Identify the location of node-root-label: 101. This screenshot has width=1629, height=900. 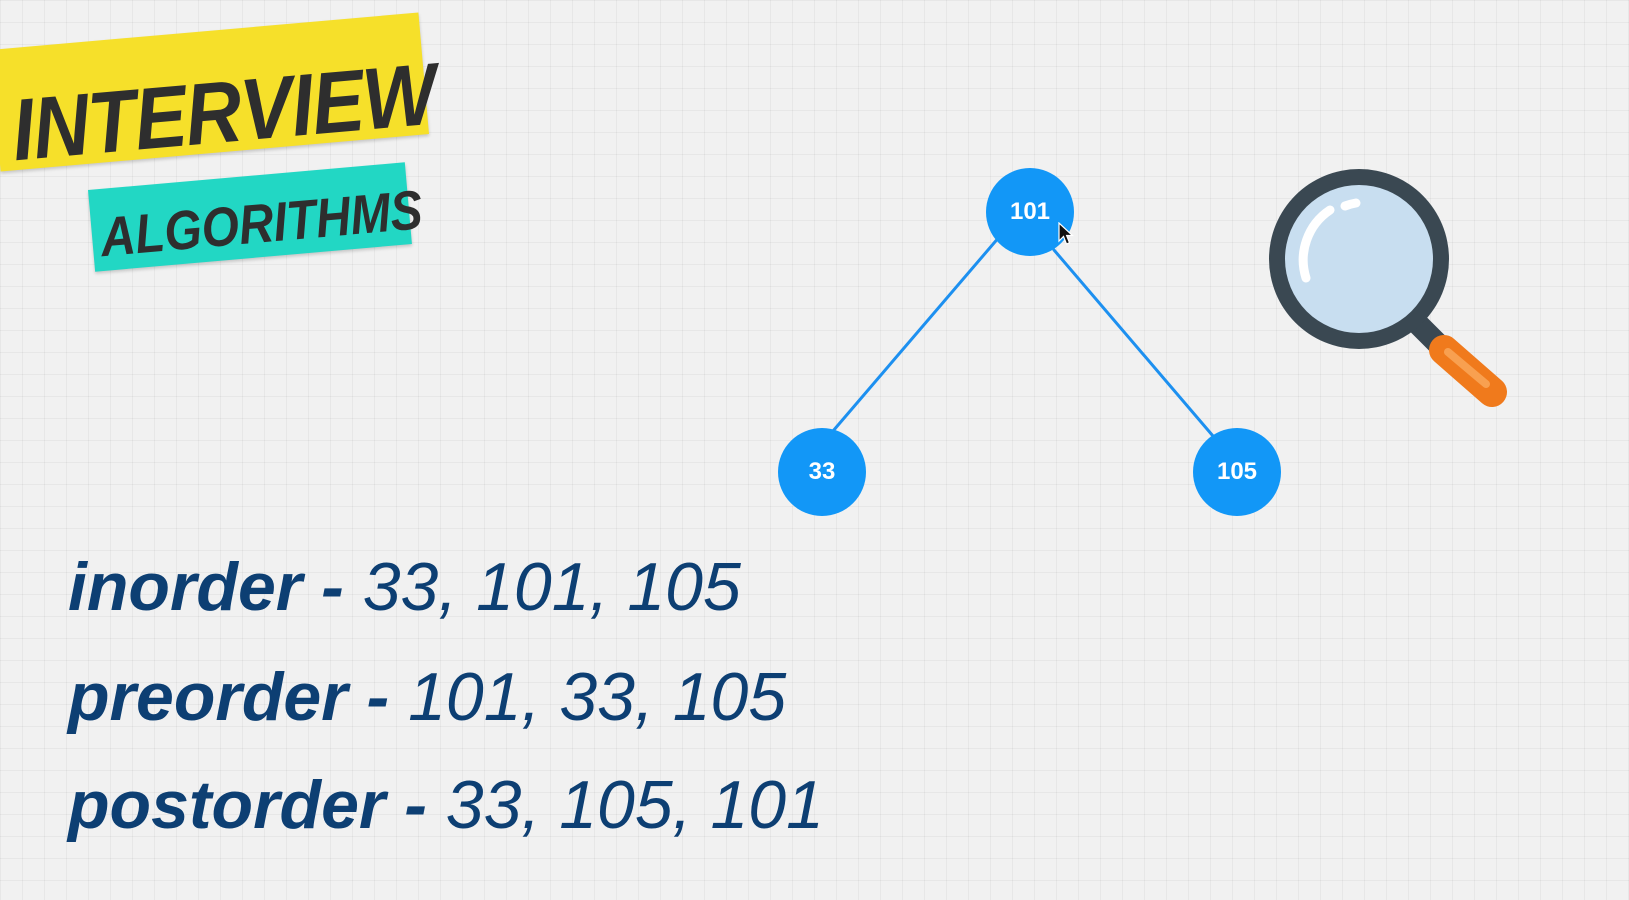
(1030, 211).